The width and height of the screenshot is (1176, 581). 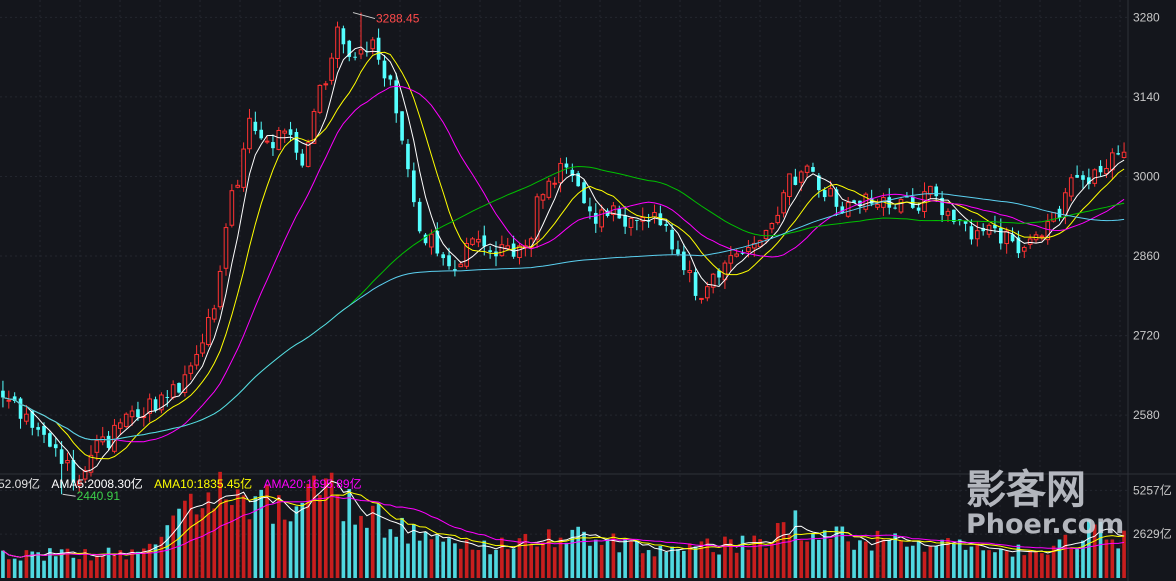 What do you see at coordinates (563, 524) in the screenshot?
I see `ama10-line` at bounding box center [563, 524].